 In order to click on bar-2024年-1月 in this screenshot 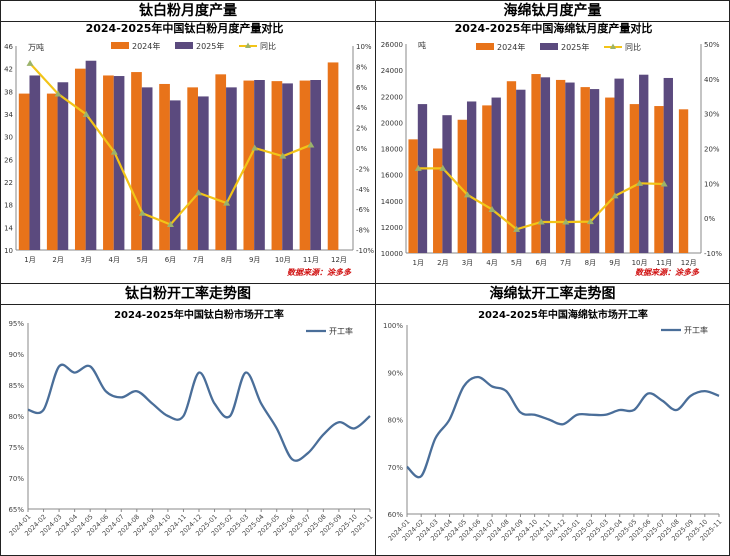, I will do `click(24, 171)`.